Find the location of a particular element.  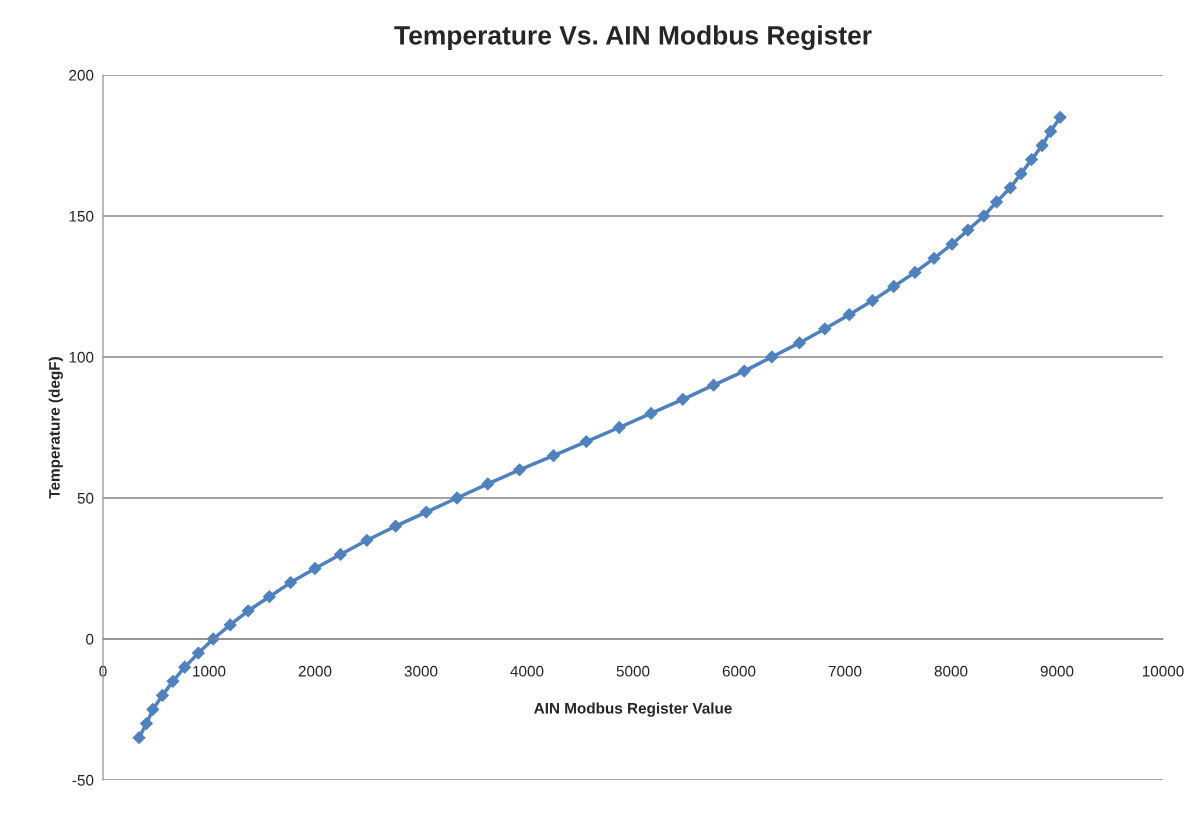

x-tick-label: 10000 is located at coordinates (1163, 671).